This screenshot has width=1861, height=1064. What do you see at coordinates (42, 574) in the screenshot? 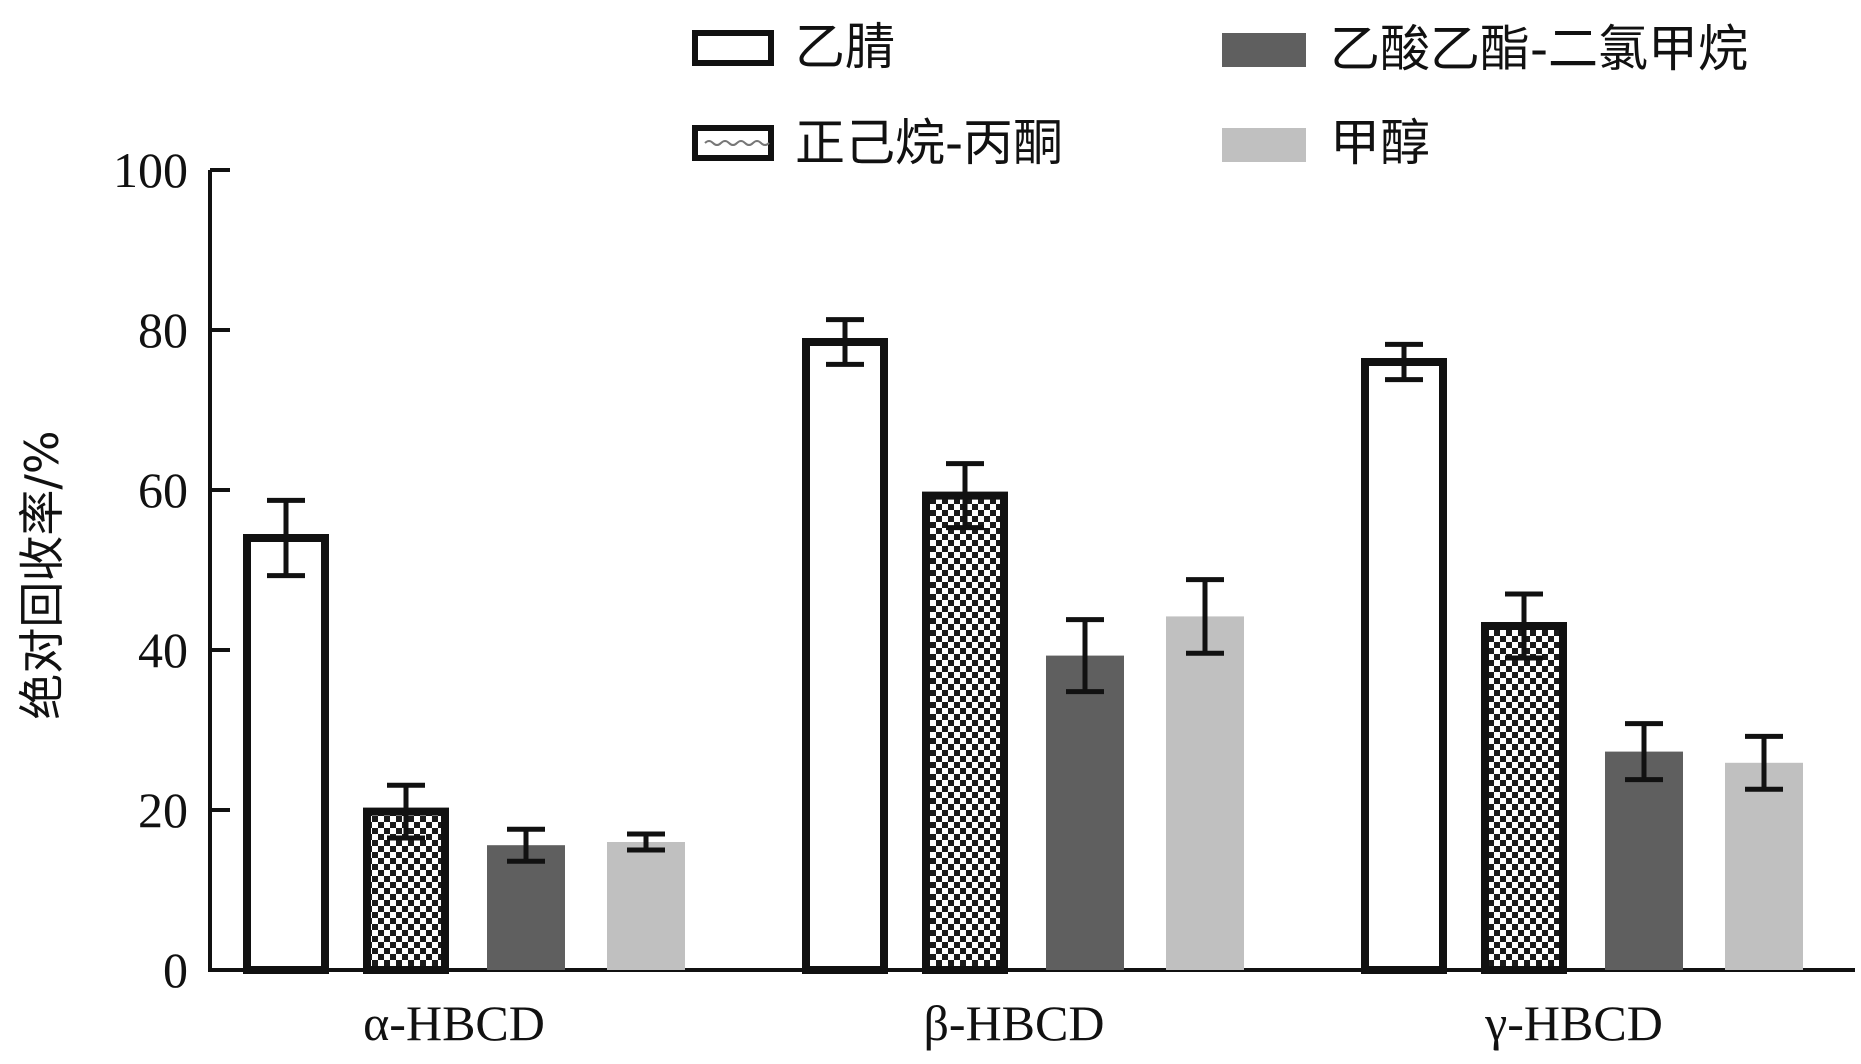
I see `y-axis-label: 绝对回收率/%` at bounding box center [42, 574].